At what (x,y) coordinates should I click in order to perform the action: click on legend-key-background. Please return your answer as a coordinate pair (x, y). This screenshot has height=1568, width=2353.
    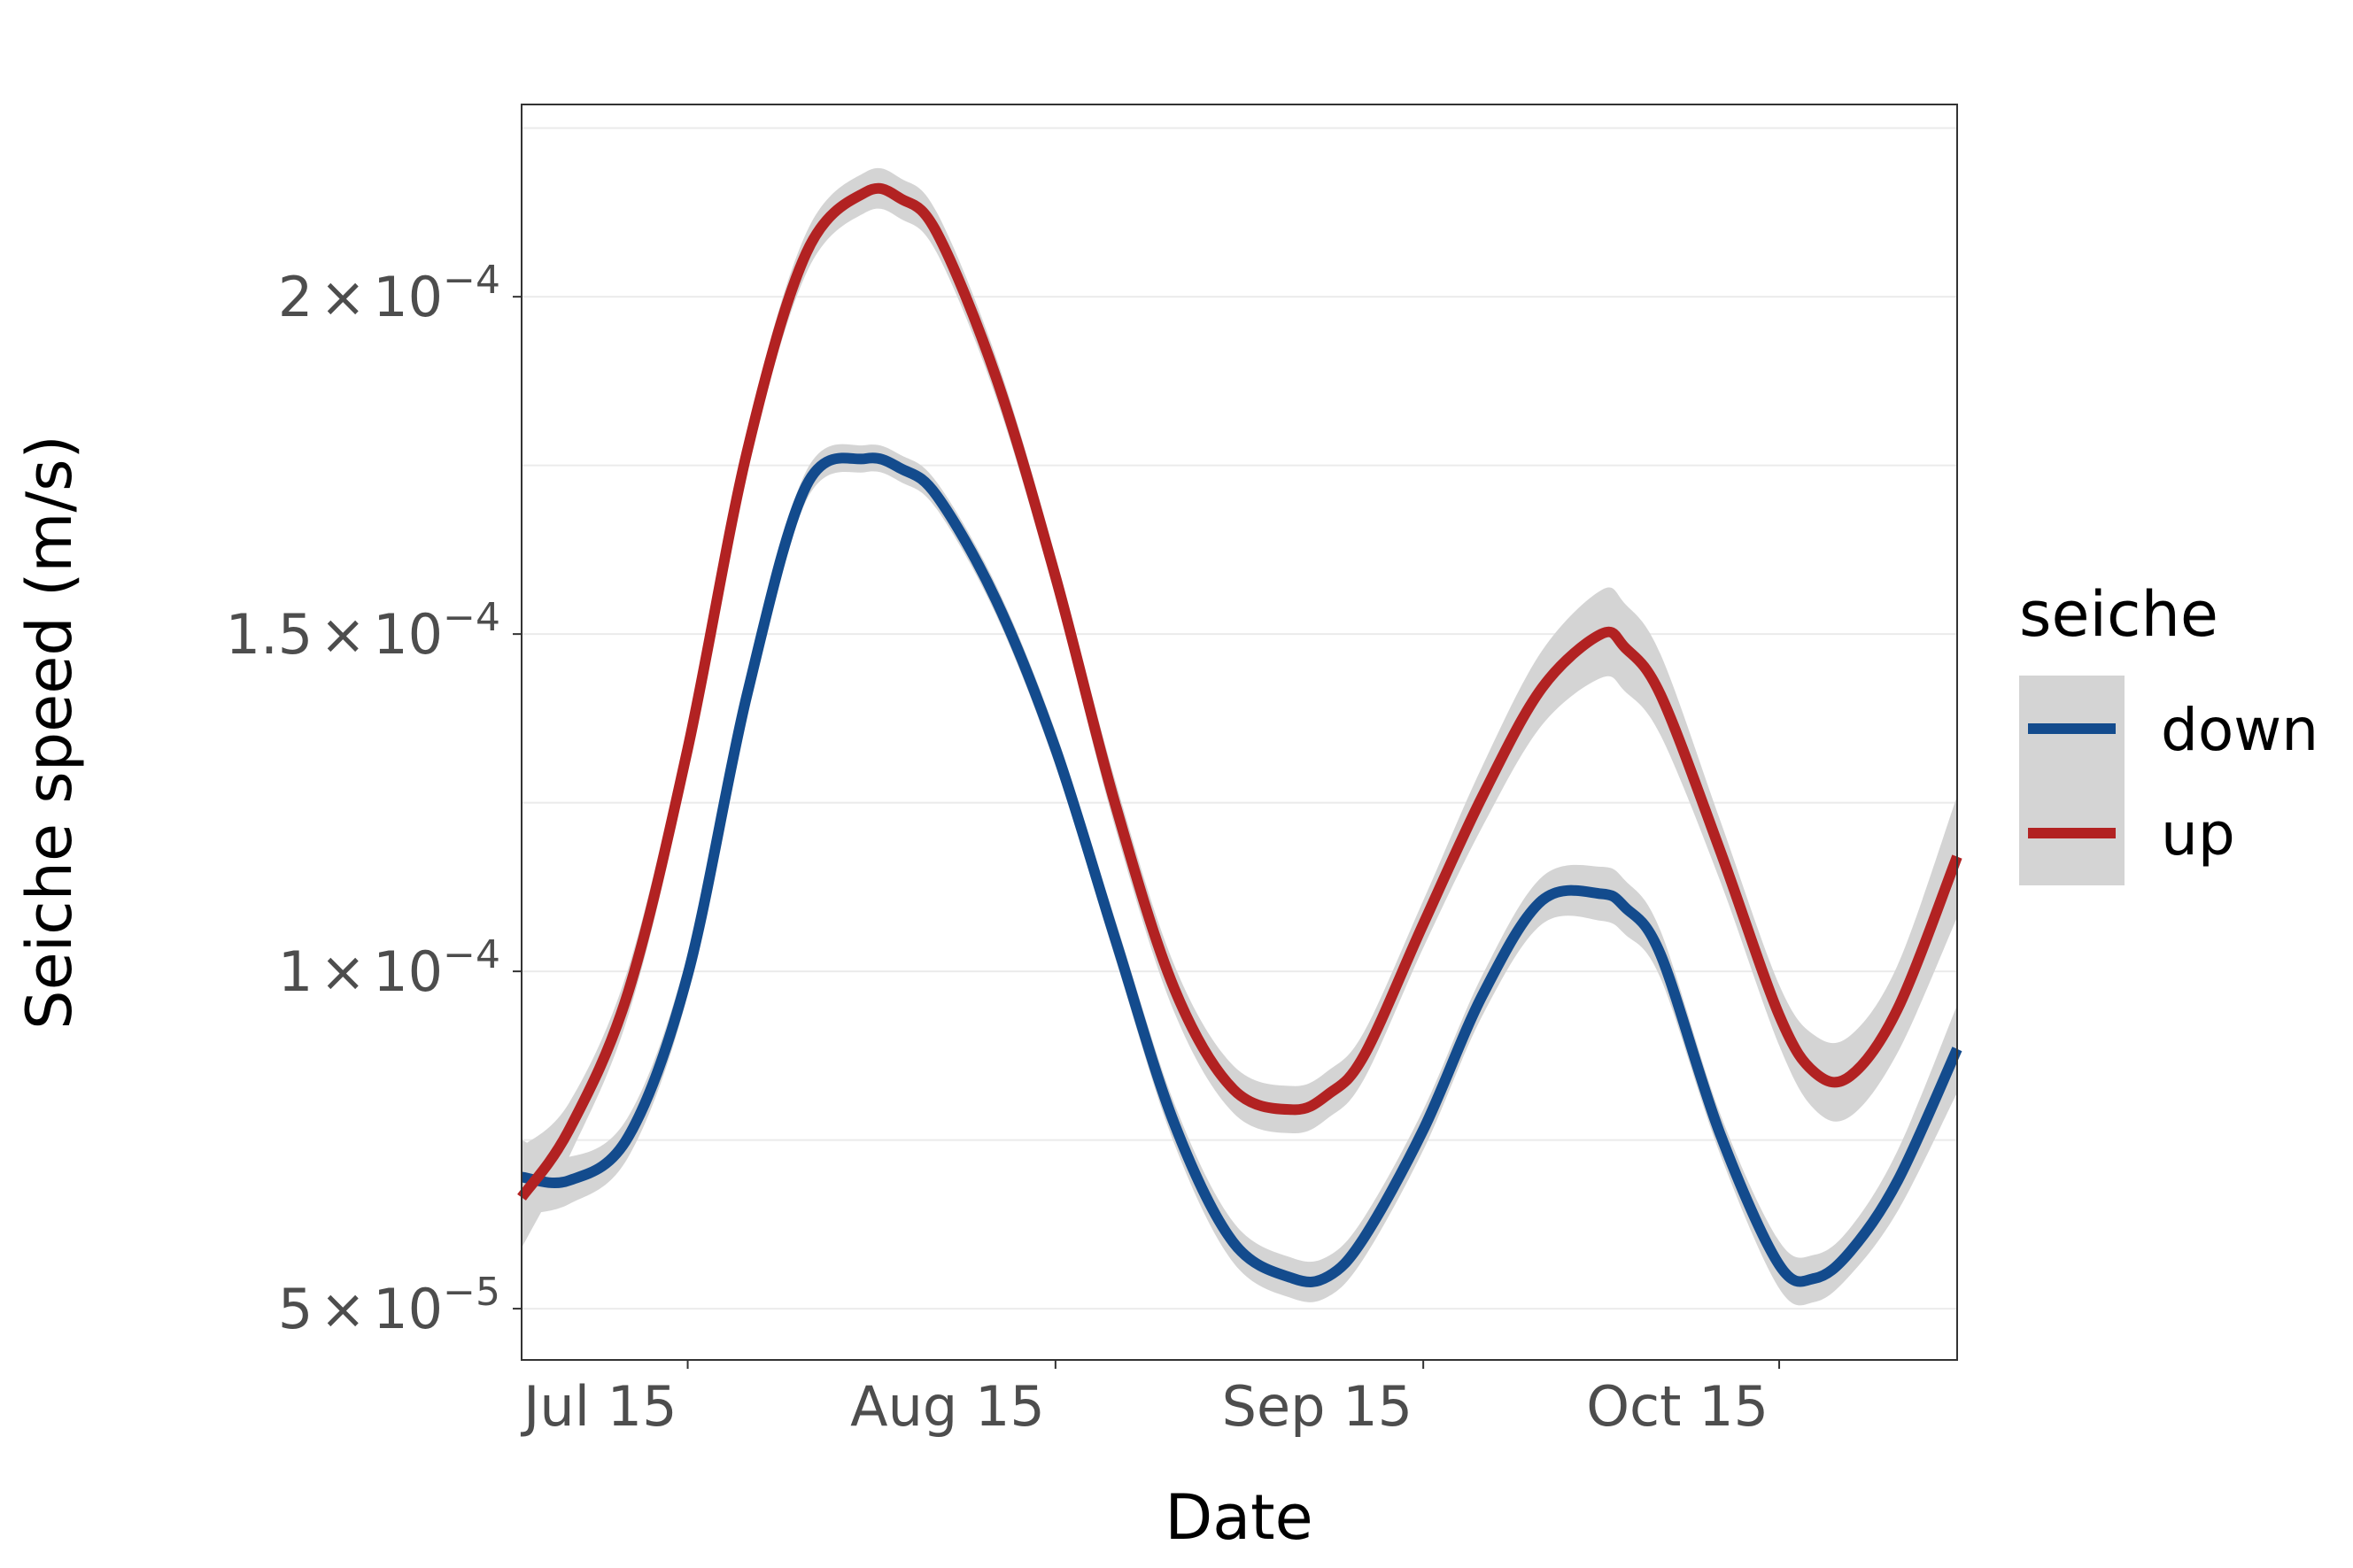
    Looking at the image, I should click on (2072, 781).